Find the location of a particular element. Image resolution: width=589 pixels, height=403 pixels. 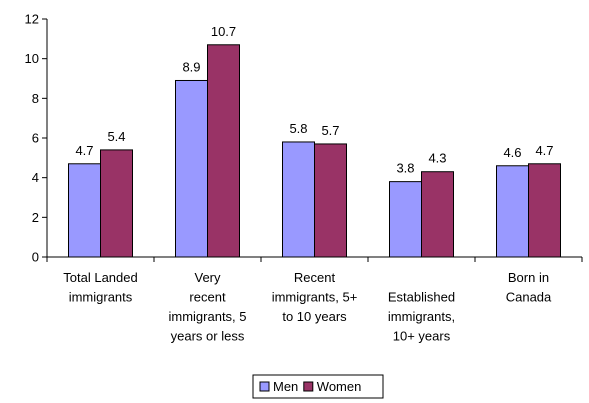

legend-box is located at coordinates (318, 386).